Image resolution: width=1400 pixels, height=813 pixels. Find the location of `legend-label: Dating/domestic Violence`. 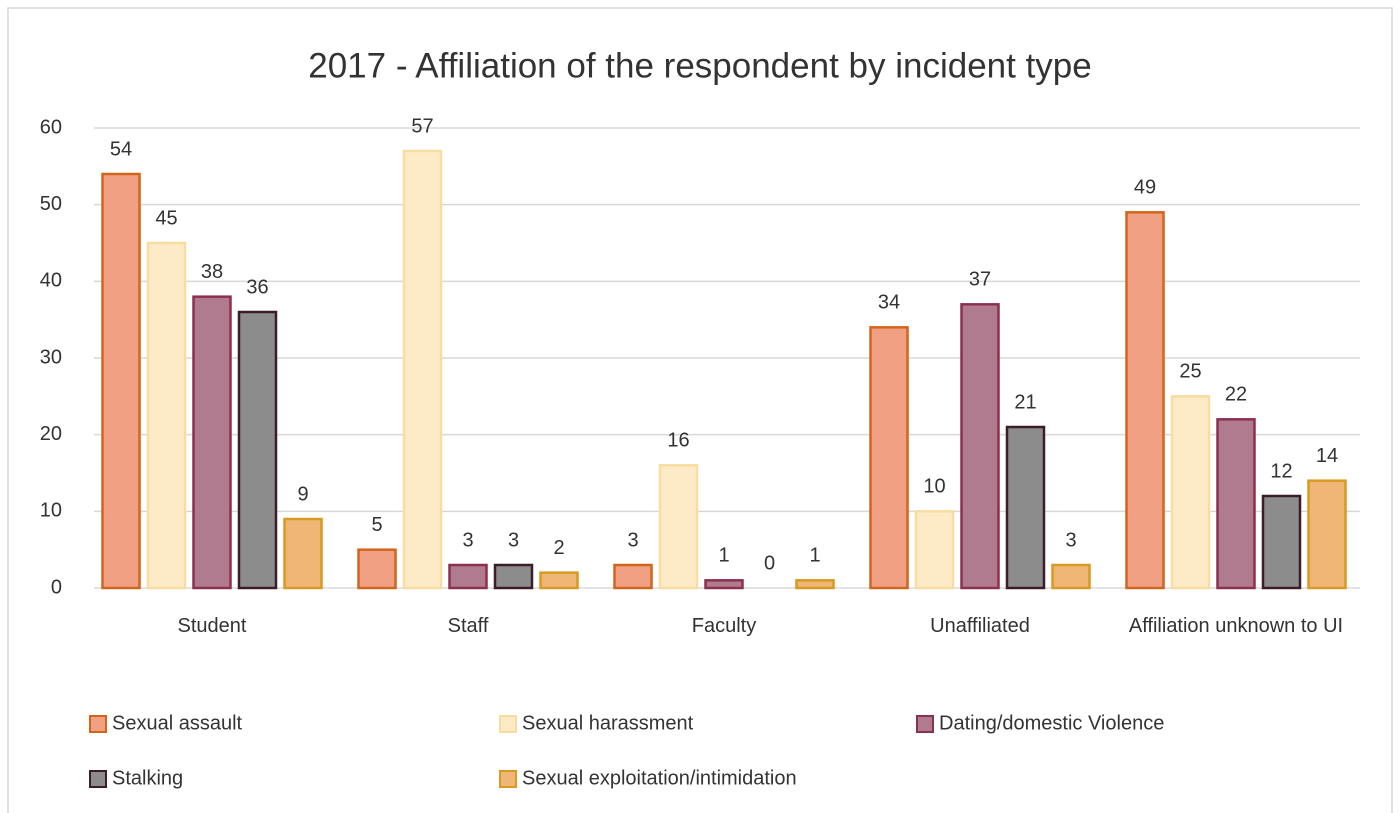

legend-label: Dating/domestic Violence is located at coordinates (1051, 723).